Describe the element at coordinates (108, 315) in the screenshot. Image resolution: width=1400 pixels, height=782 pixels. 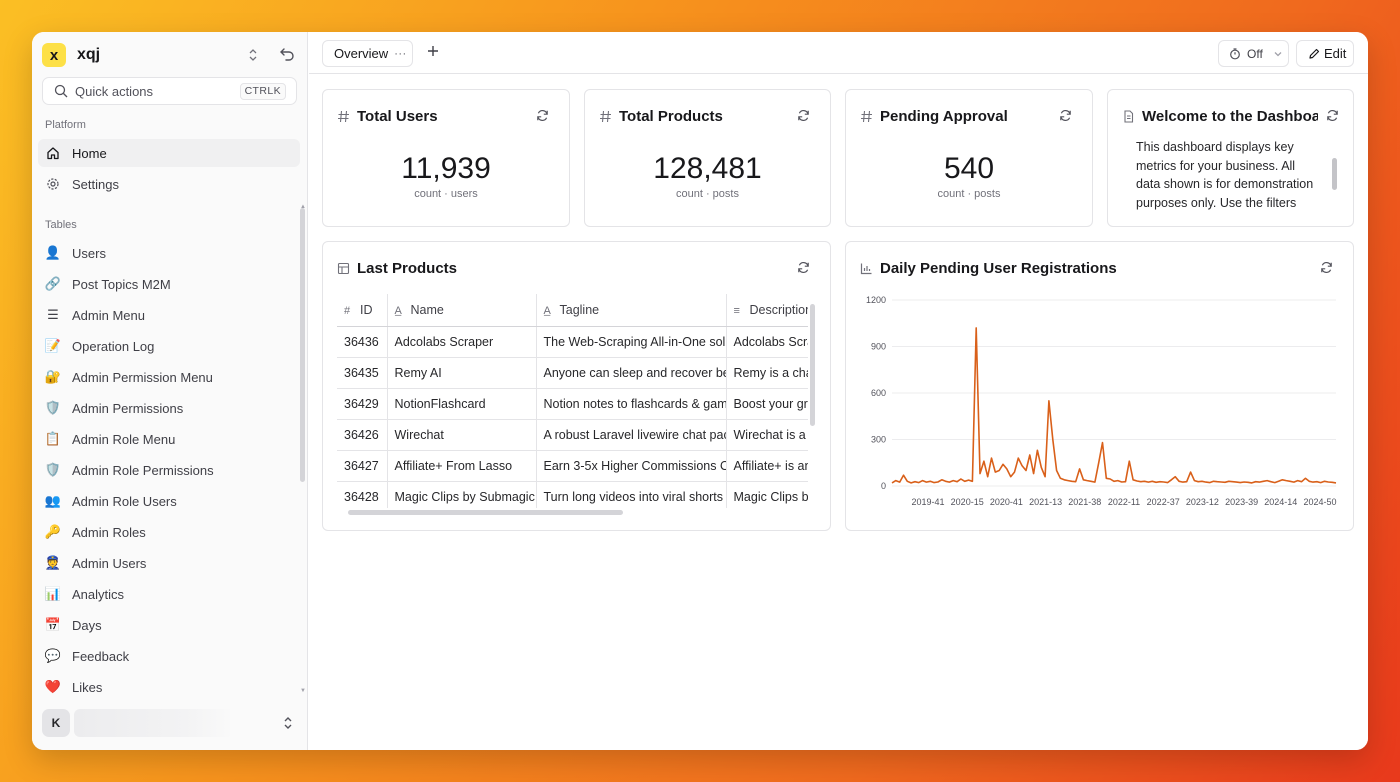
I see `sidebar-item-label: Admin Menu` at that location.